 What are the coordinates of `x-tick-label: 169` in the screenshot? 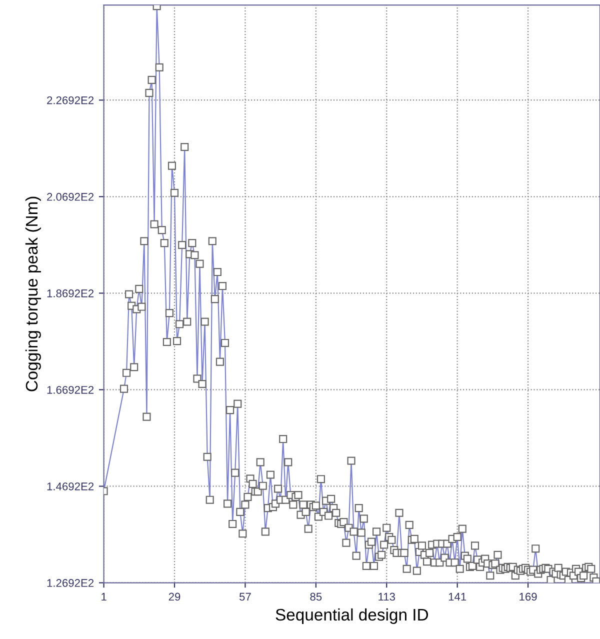 It's located at (528, 596).